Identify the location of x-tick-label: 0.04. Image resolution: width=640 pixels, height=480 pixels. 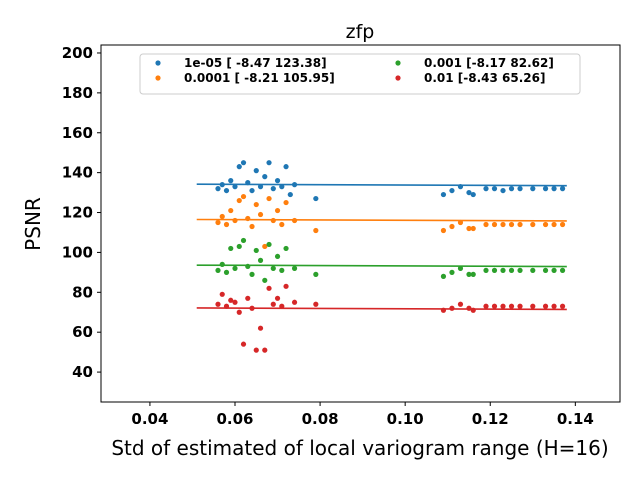
(149, 419).